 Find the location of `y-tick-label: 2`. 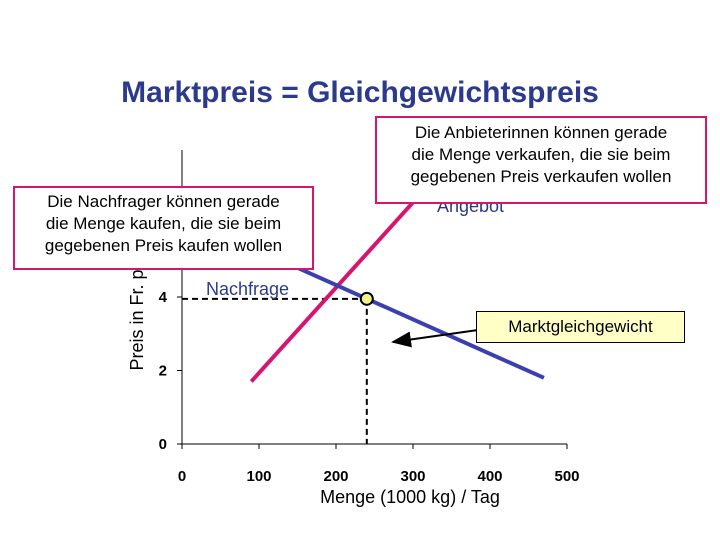

y-tick-label: 2 is located at coordinates (163, 371).